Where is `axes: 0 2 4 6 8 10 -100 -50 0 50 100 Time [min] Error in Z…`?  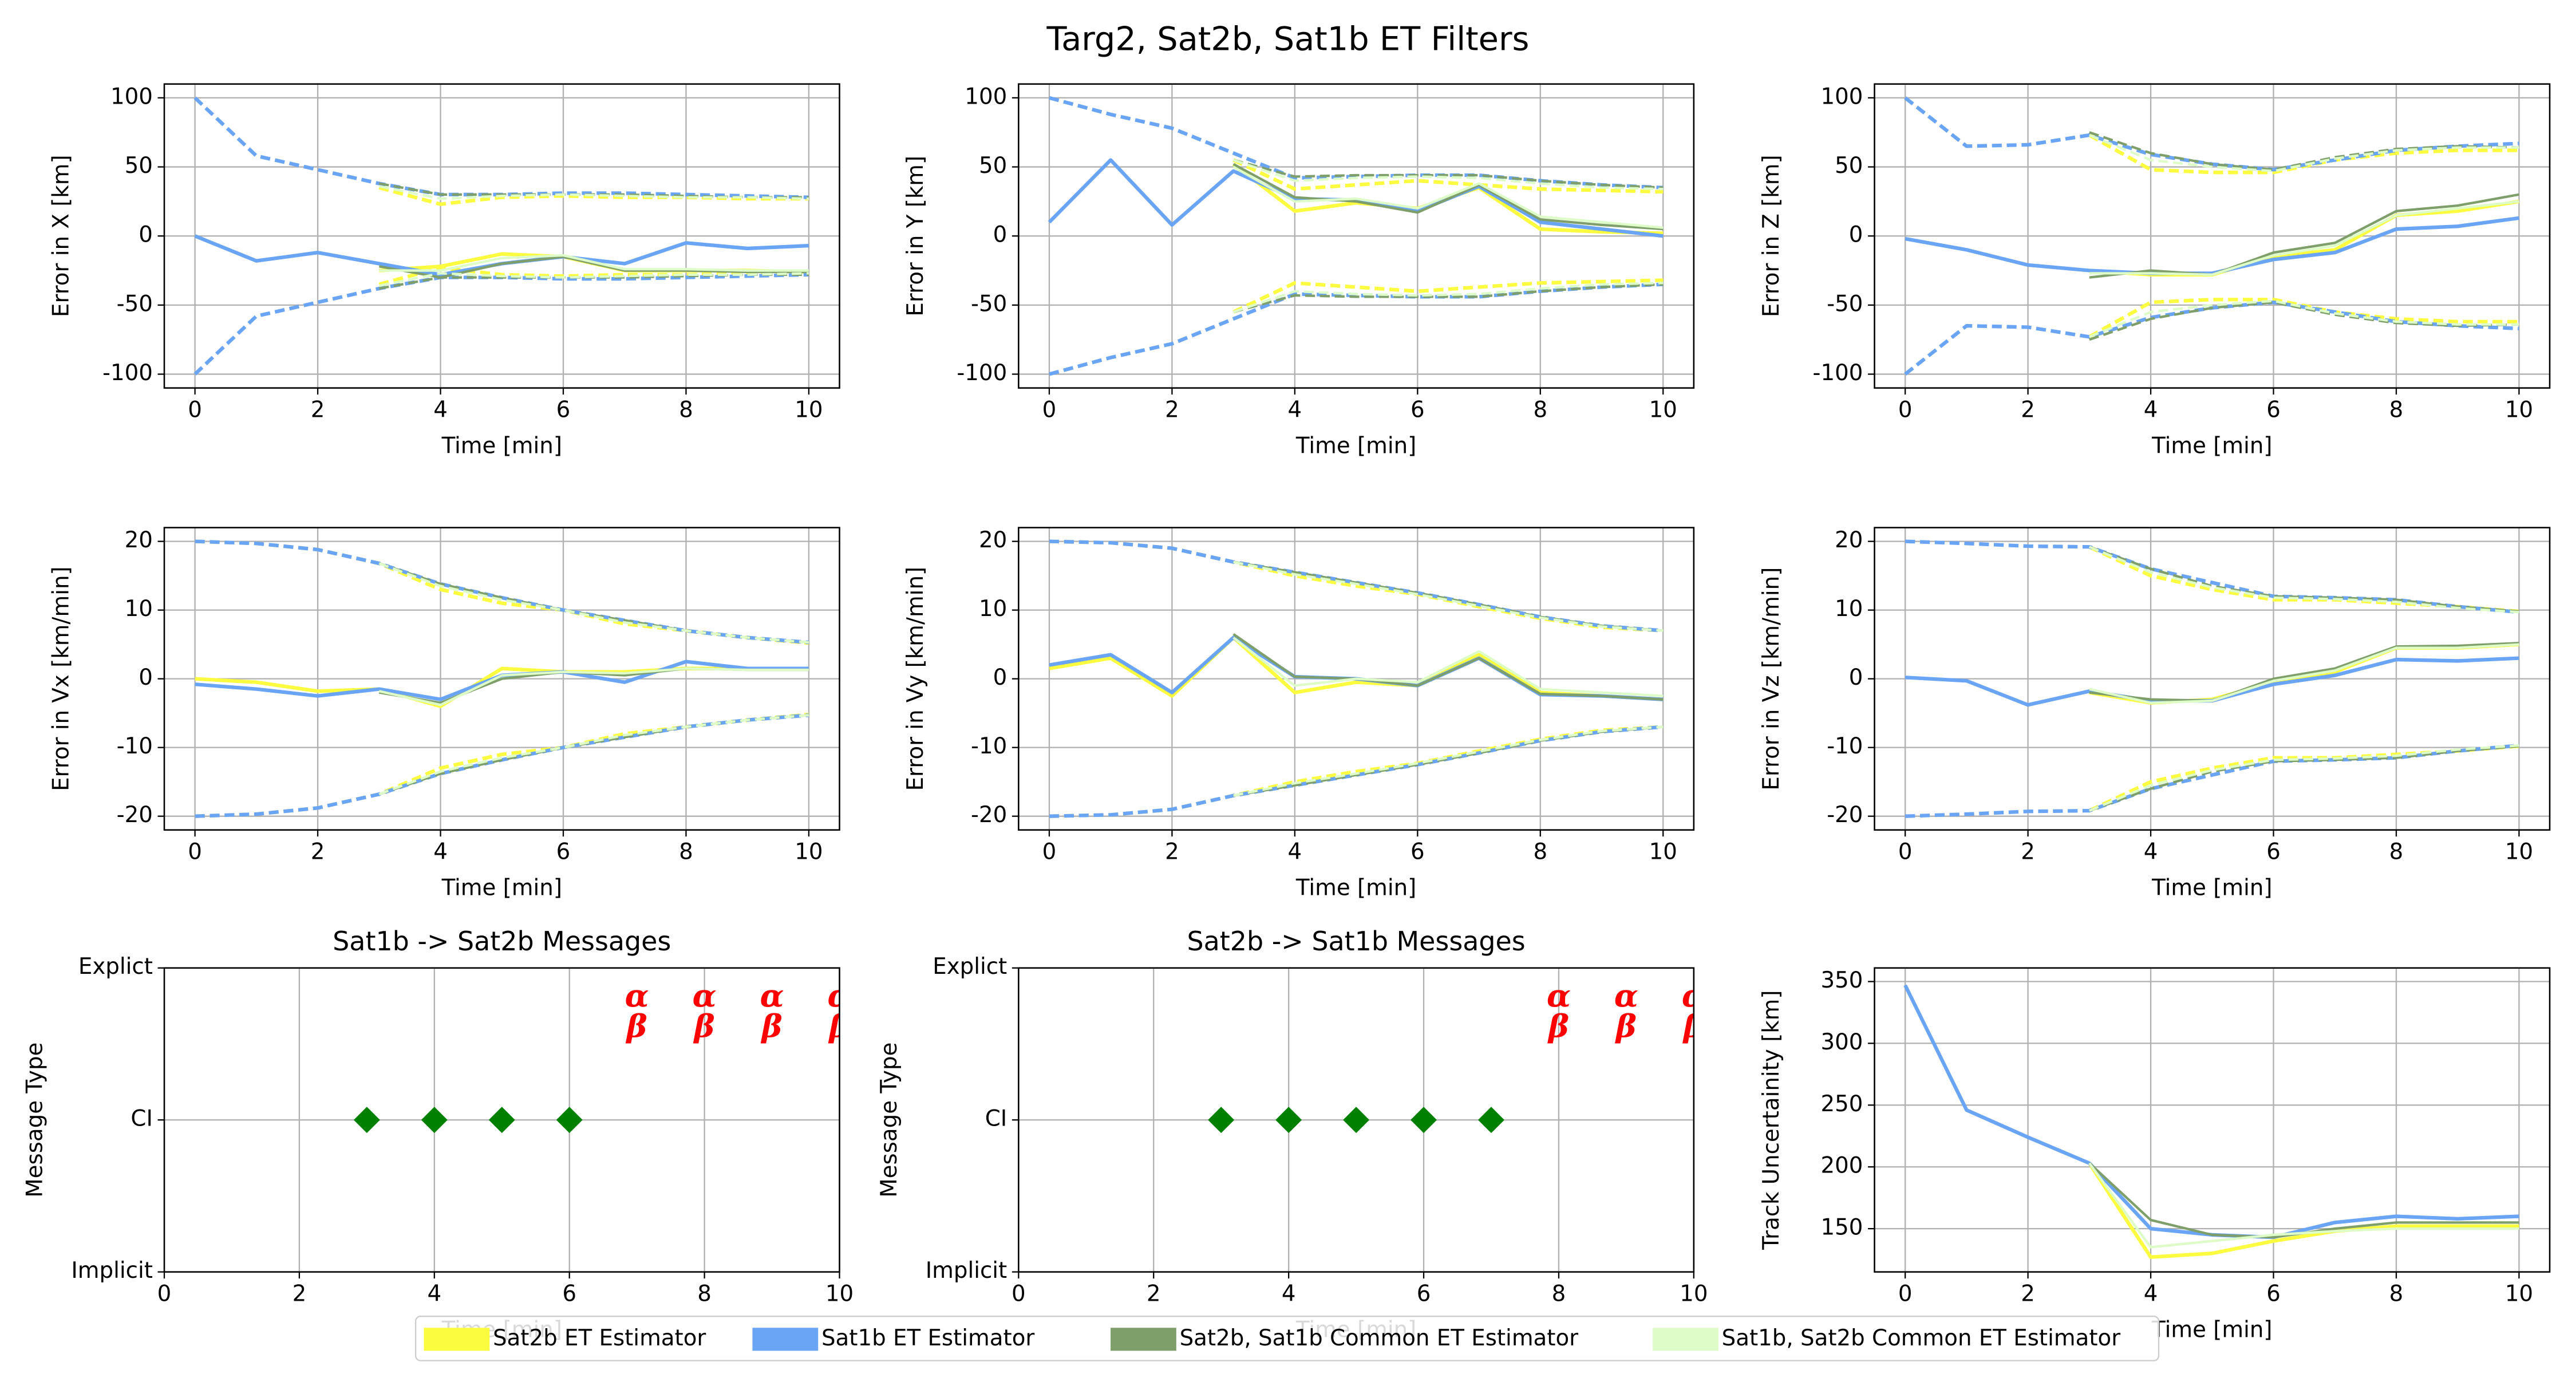 axes: 0 2 4 6 8 10 -100 -50 0 50 100 Time [min] Error in Z… is located at coordinates (2155, 271).